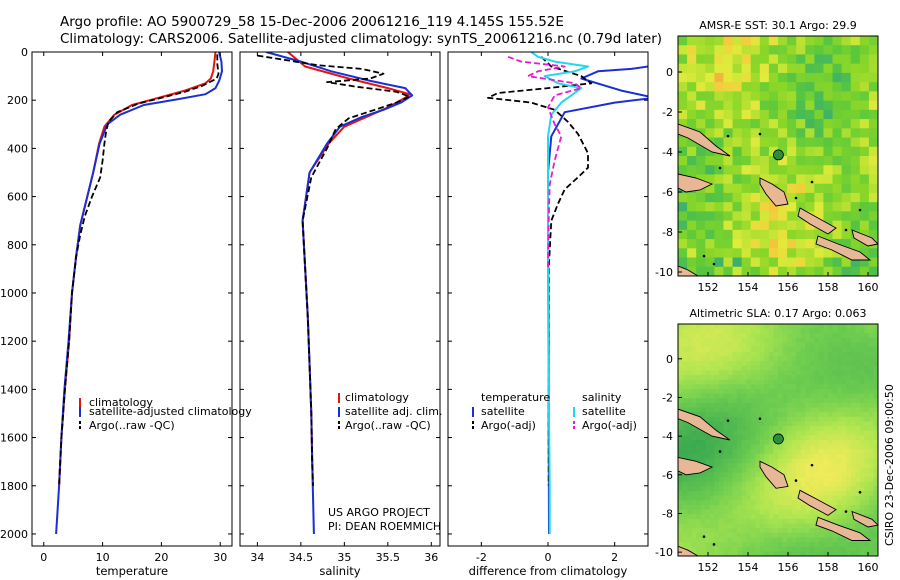  Describe the element at coordinates (748, 287) in the screenshot. I see `sst-map-xtick-label: 154` at that location.